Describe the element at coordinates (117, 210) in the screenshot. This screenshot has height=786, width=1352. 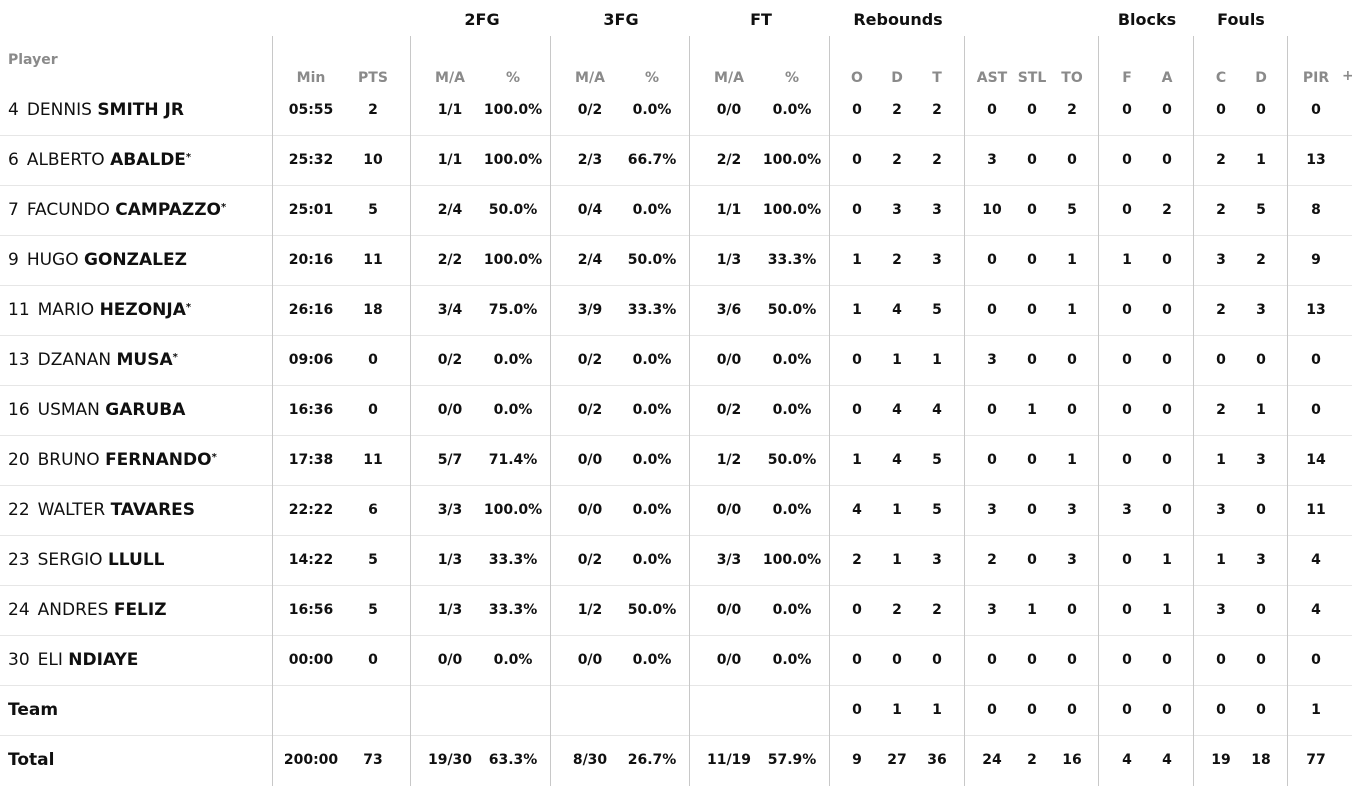
I see `player-name: 7 FACUNDO CAMPAZZO*` at that location.